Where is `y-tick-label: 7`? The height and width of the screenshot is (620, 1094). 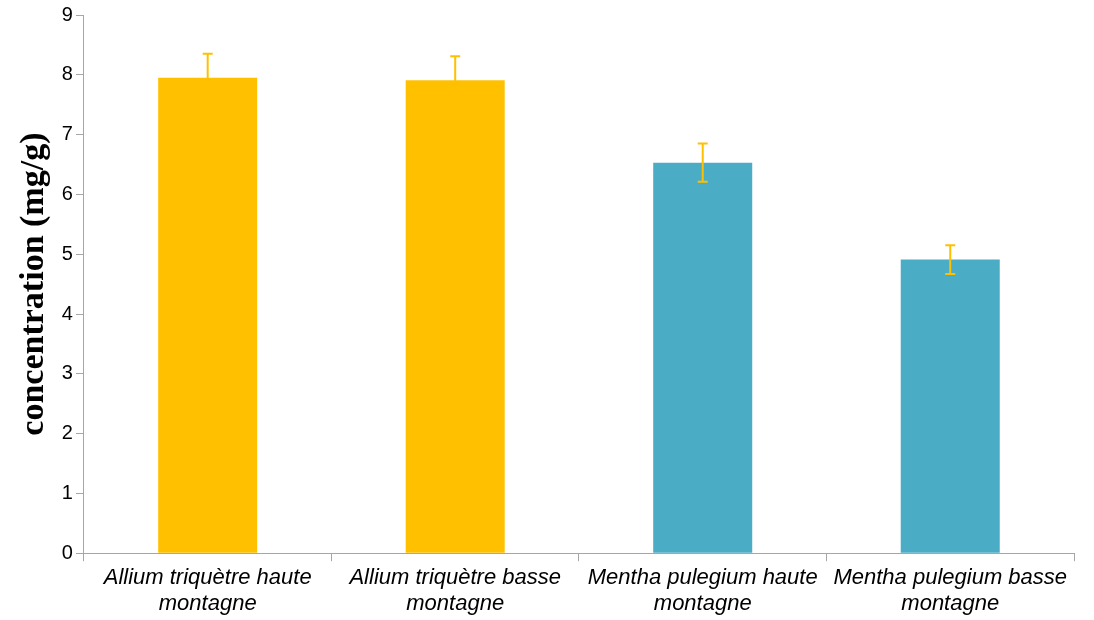
y-tick-label: 7 is located at coordinates (67, 133).